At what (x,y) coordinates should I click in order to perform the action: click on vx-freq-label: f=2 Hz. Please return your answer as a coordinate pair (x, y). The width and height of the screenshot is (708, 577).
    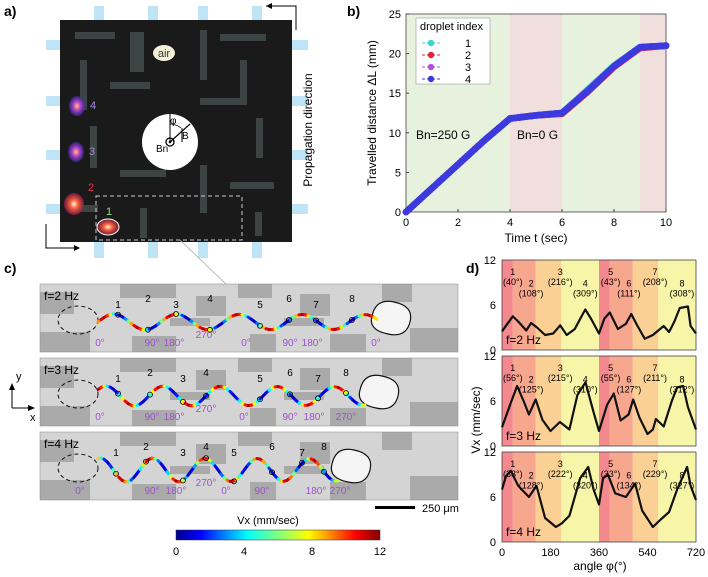
    Looking at the image, I should click on (523, 340).